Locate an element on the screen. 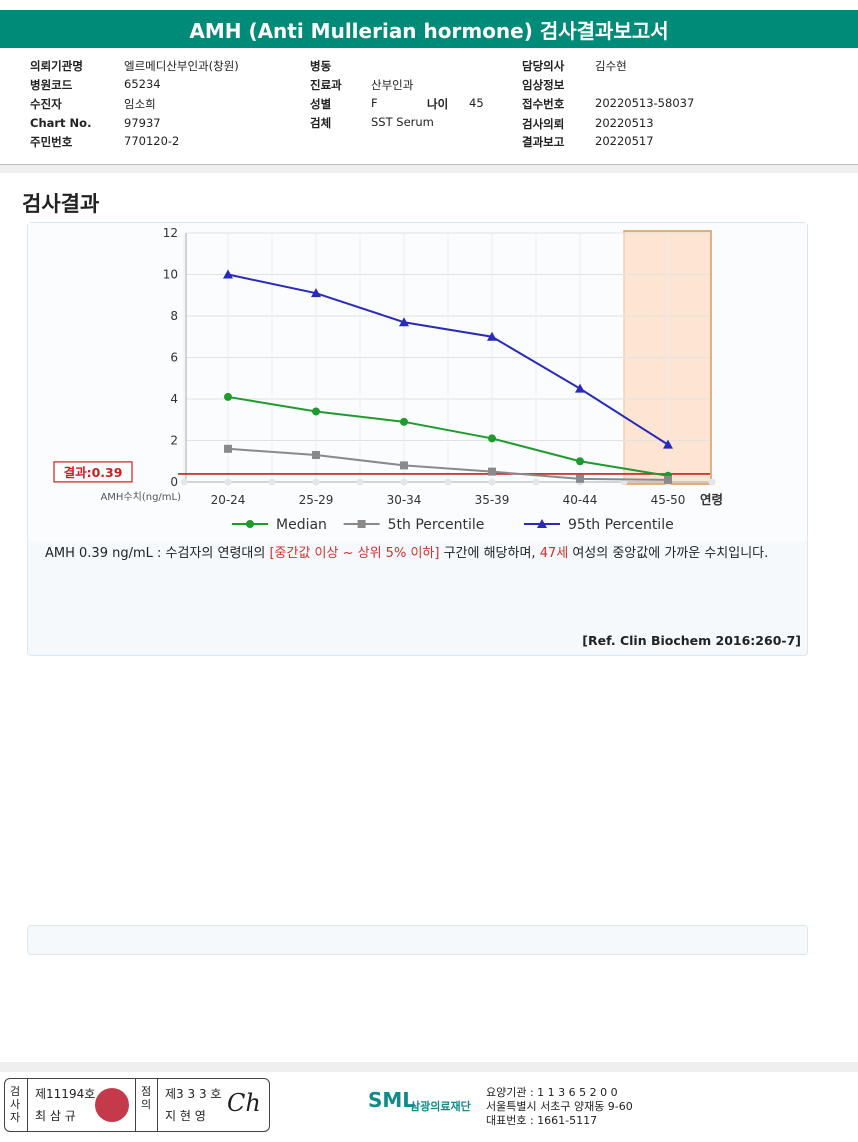 The height and width of the screenshot is (1142, 858). report-title: AMH (Anti Mullerian hormone) 검사결과보고서 is located at coordinates (429, 29).